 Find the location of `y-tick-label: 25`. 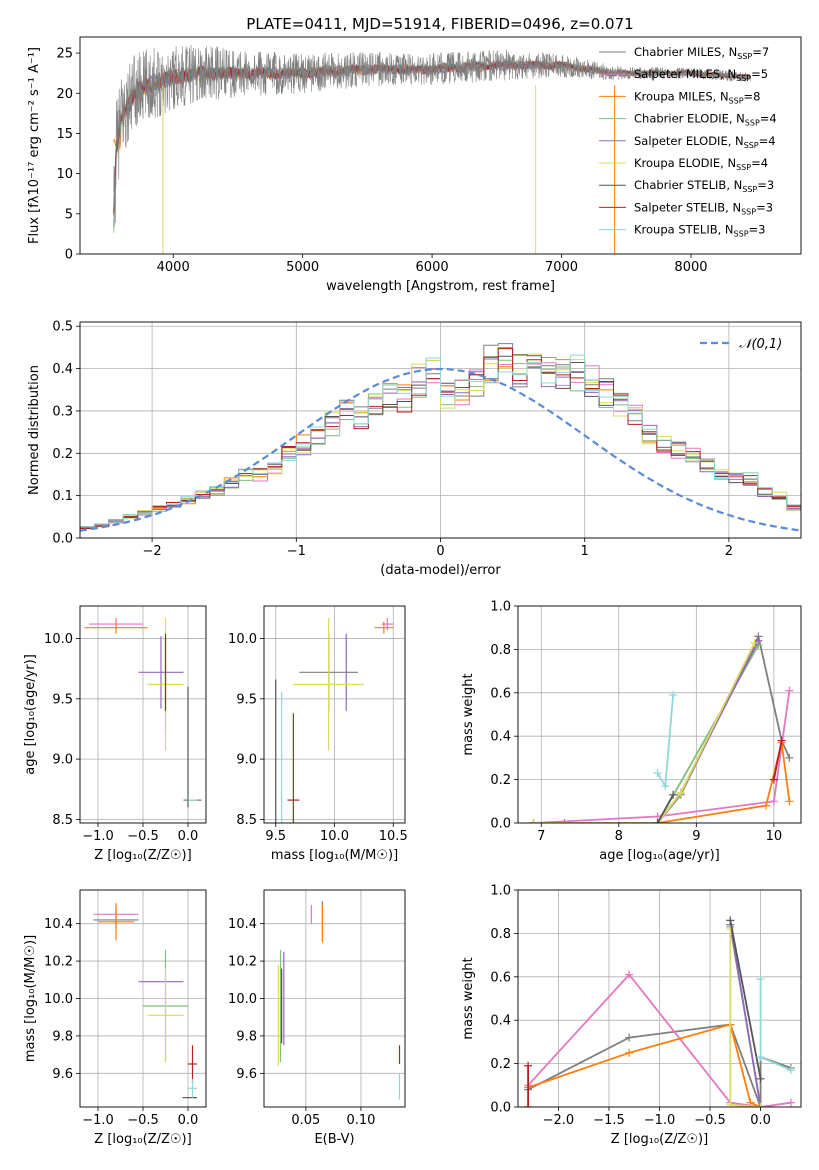

y-tick-label: 25 is located at coordinates (64, 54).